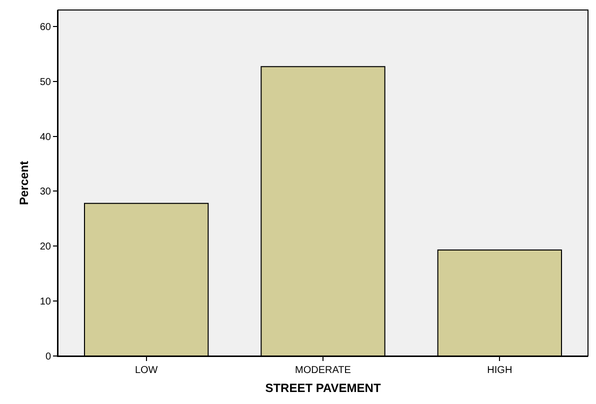 Image resolution: width=596 pixels, height=404 pixels. Describe the element at coordinates (499, 370) in the screenshot. I see `x-tick-label: HIGH` at that location.